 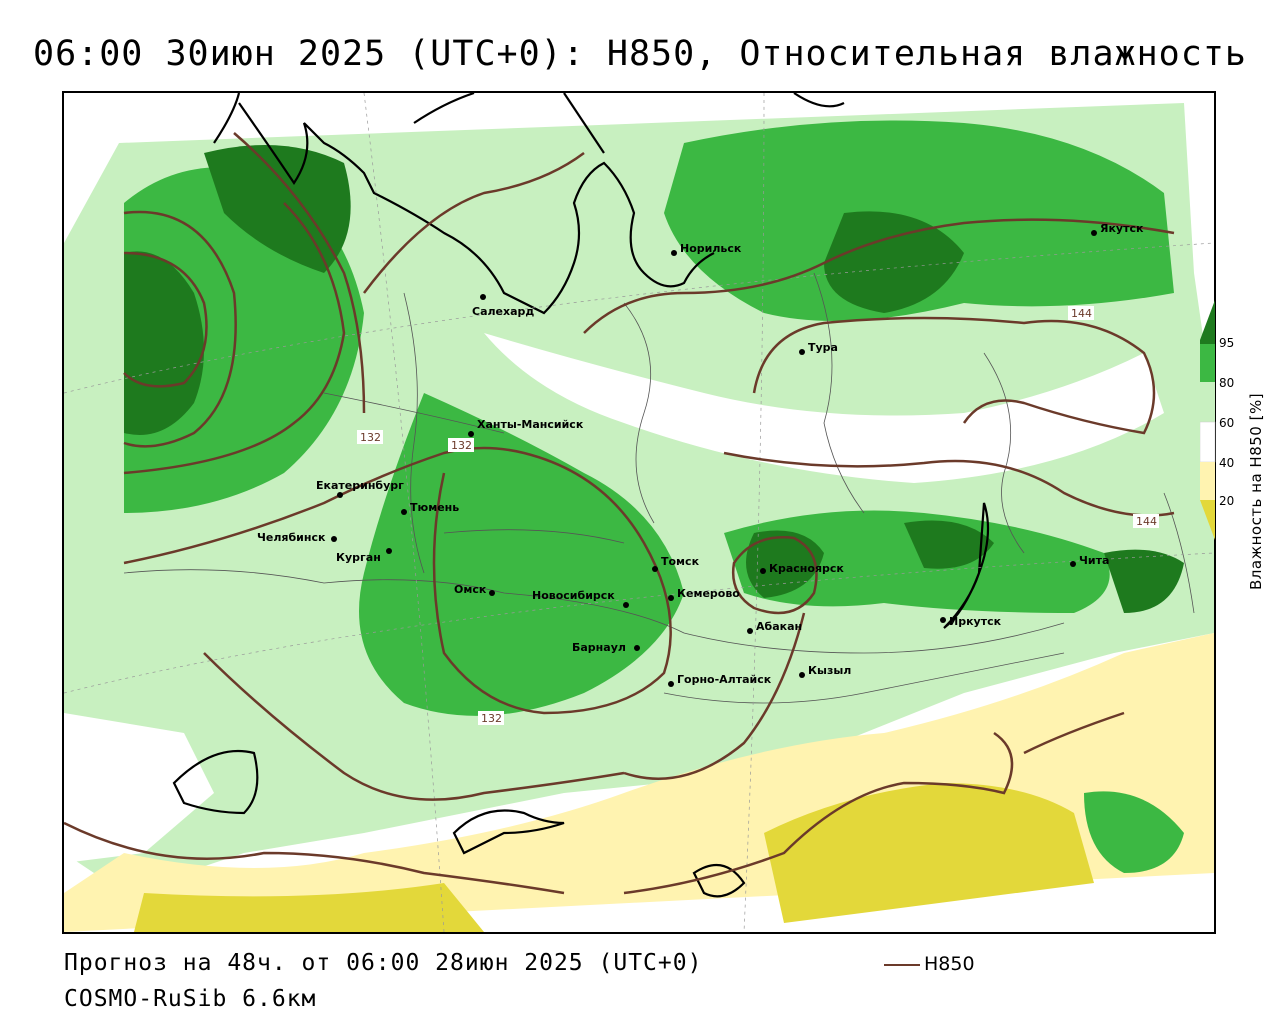 What do you see at coordinates (1207, 320) in the screenshot?
I see `colorbar-tip-top` at bounding box center [1207, 320].